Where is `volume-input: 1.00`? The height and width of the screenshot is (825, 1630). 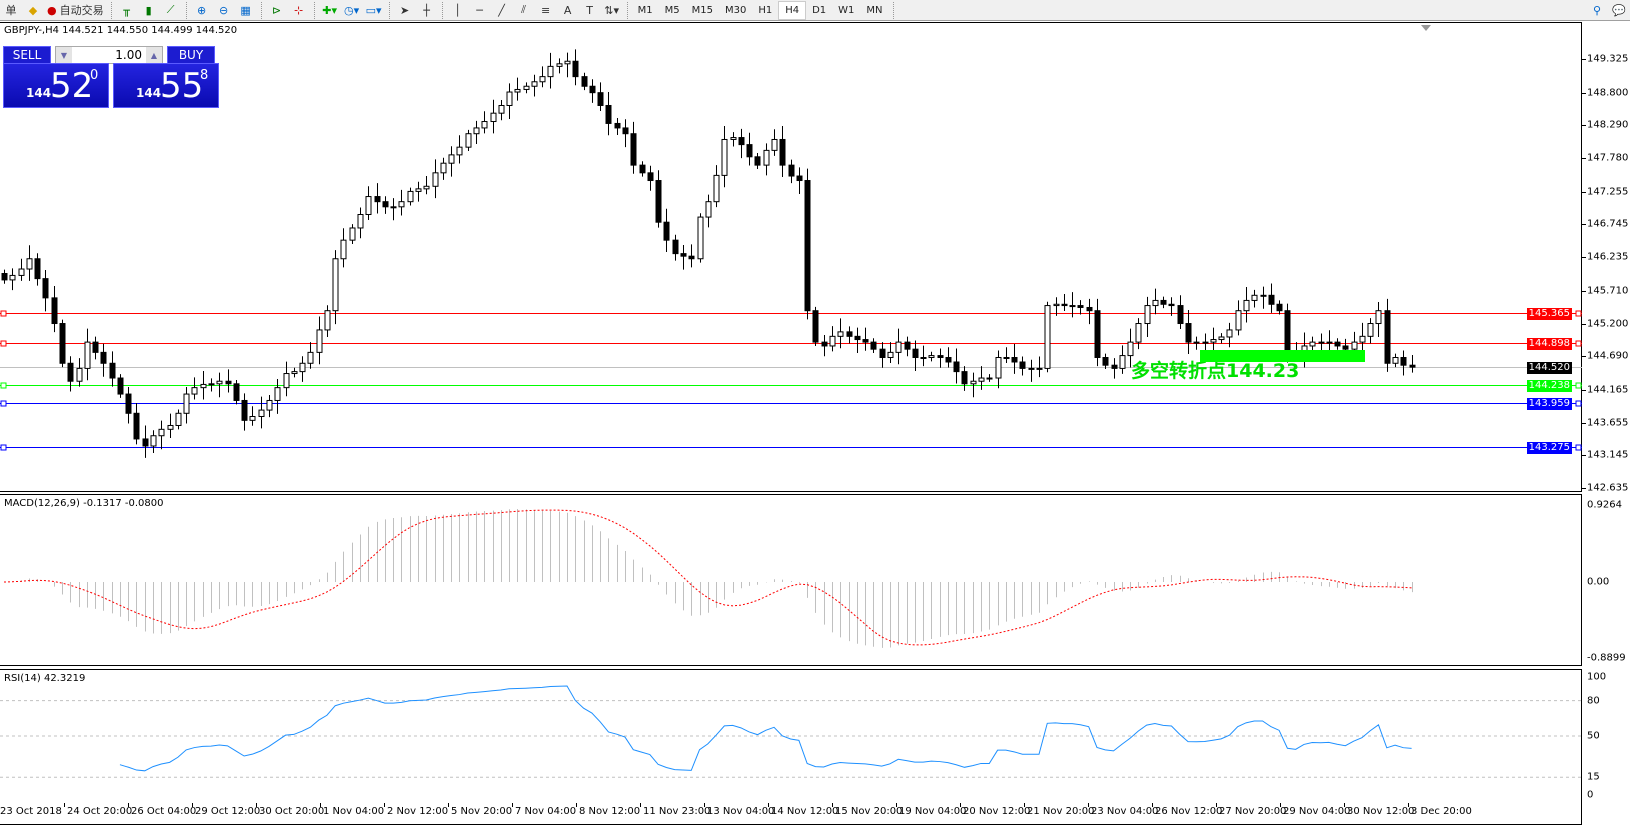
volume-input: 1.00 is located at coordinates (128, 55).